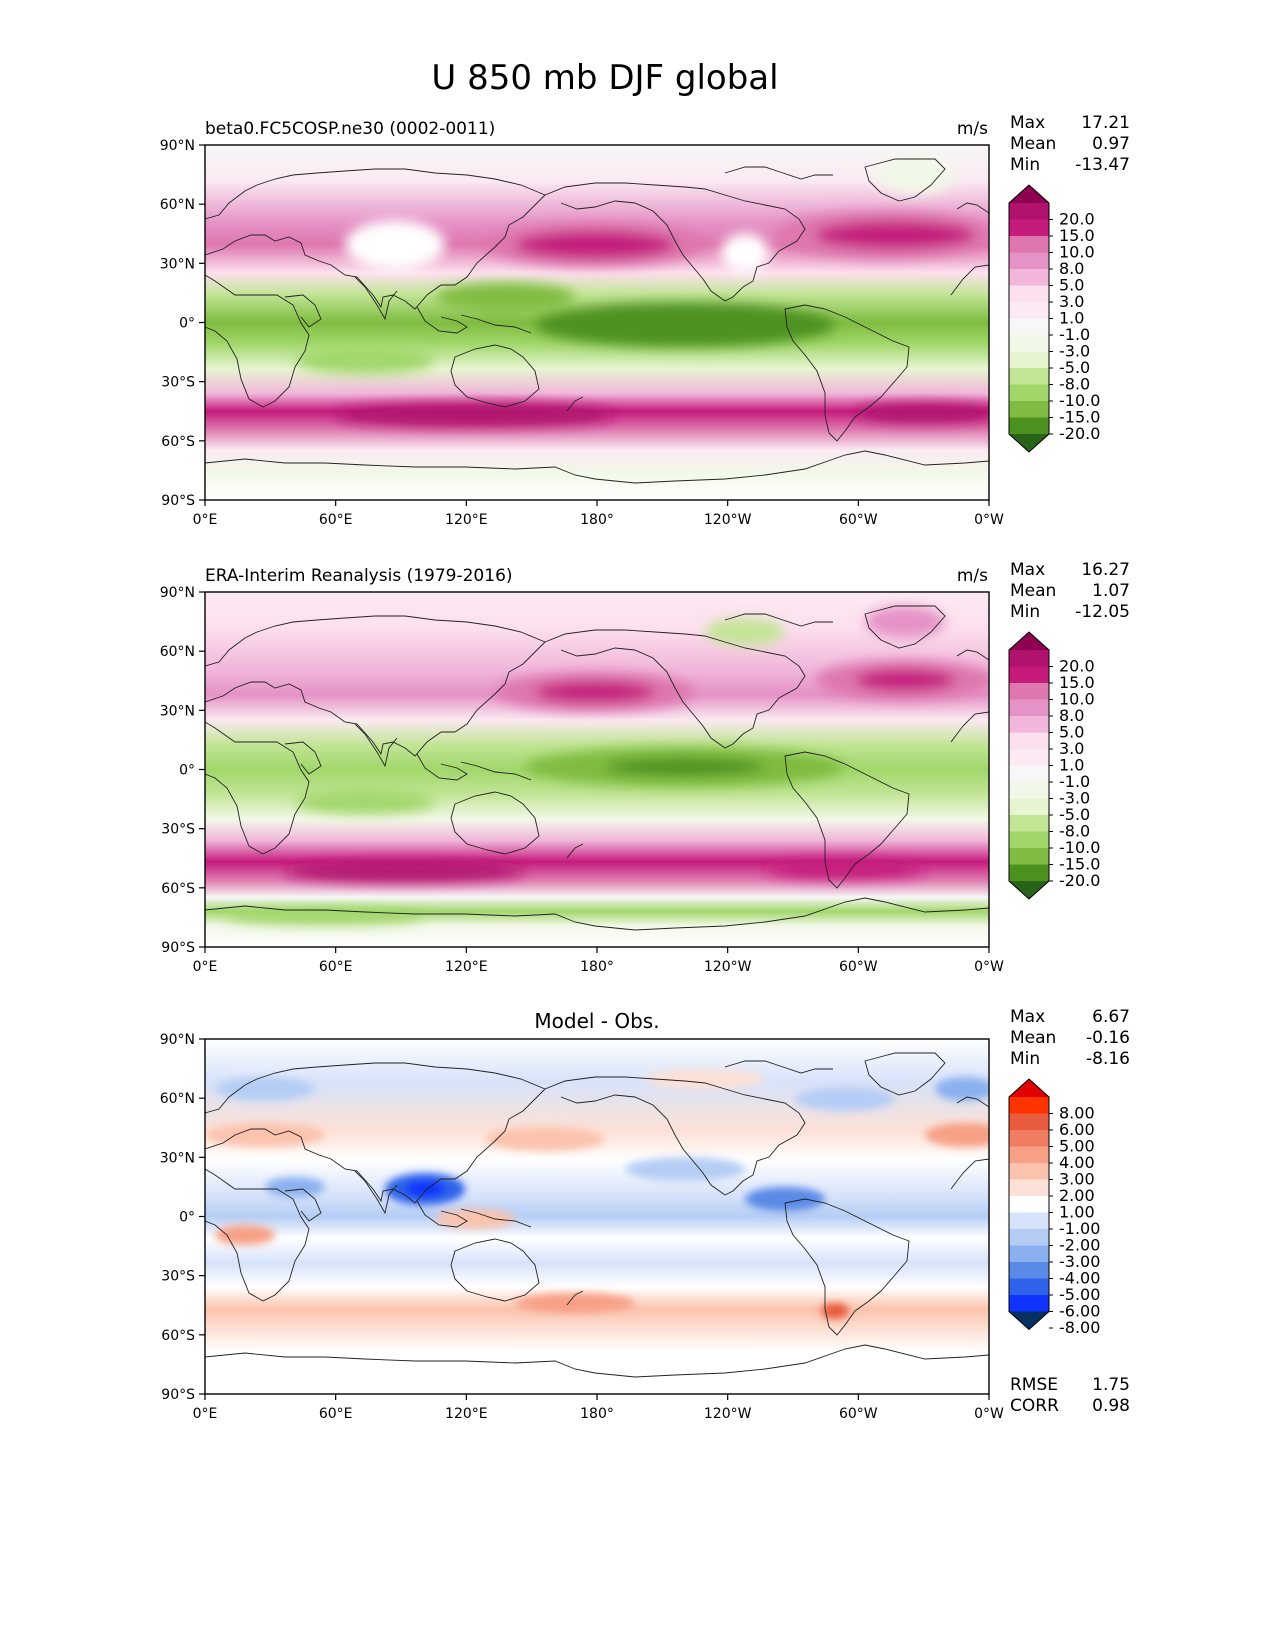  What do you see at coordinates (466, 1414) in the screenshot?
I see `lon-tick-label: 120°E` at bounding box center [466, 1414].